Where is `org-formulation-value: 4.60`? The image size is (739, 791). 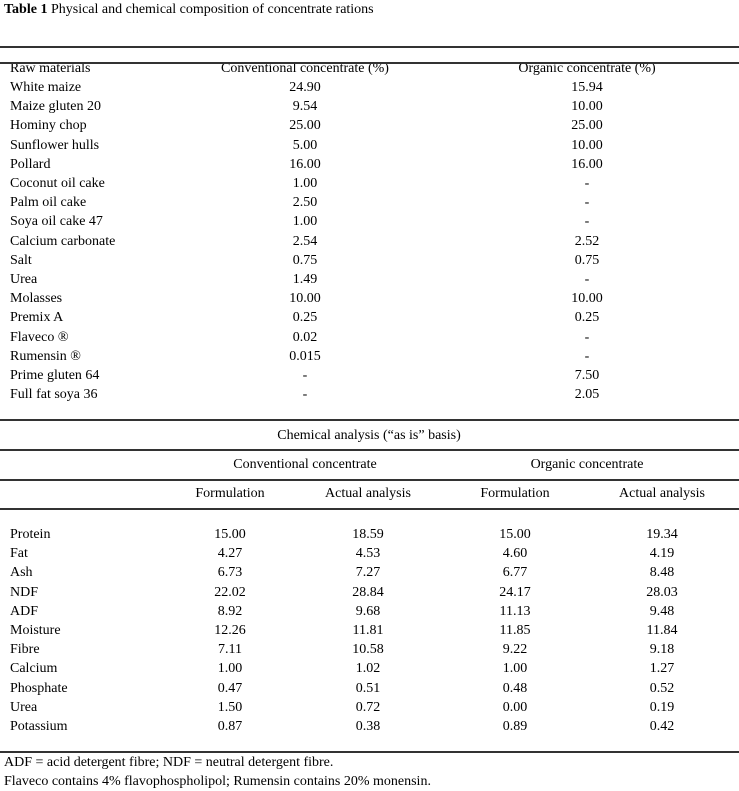
org-formulation-value: 4.60 is located at coordinates (515, 554).